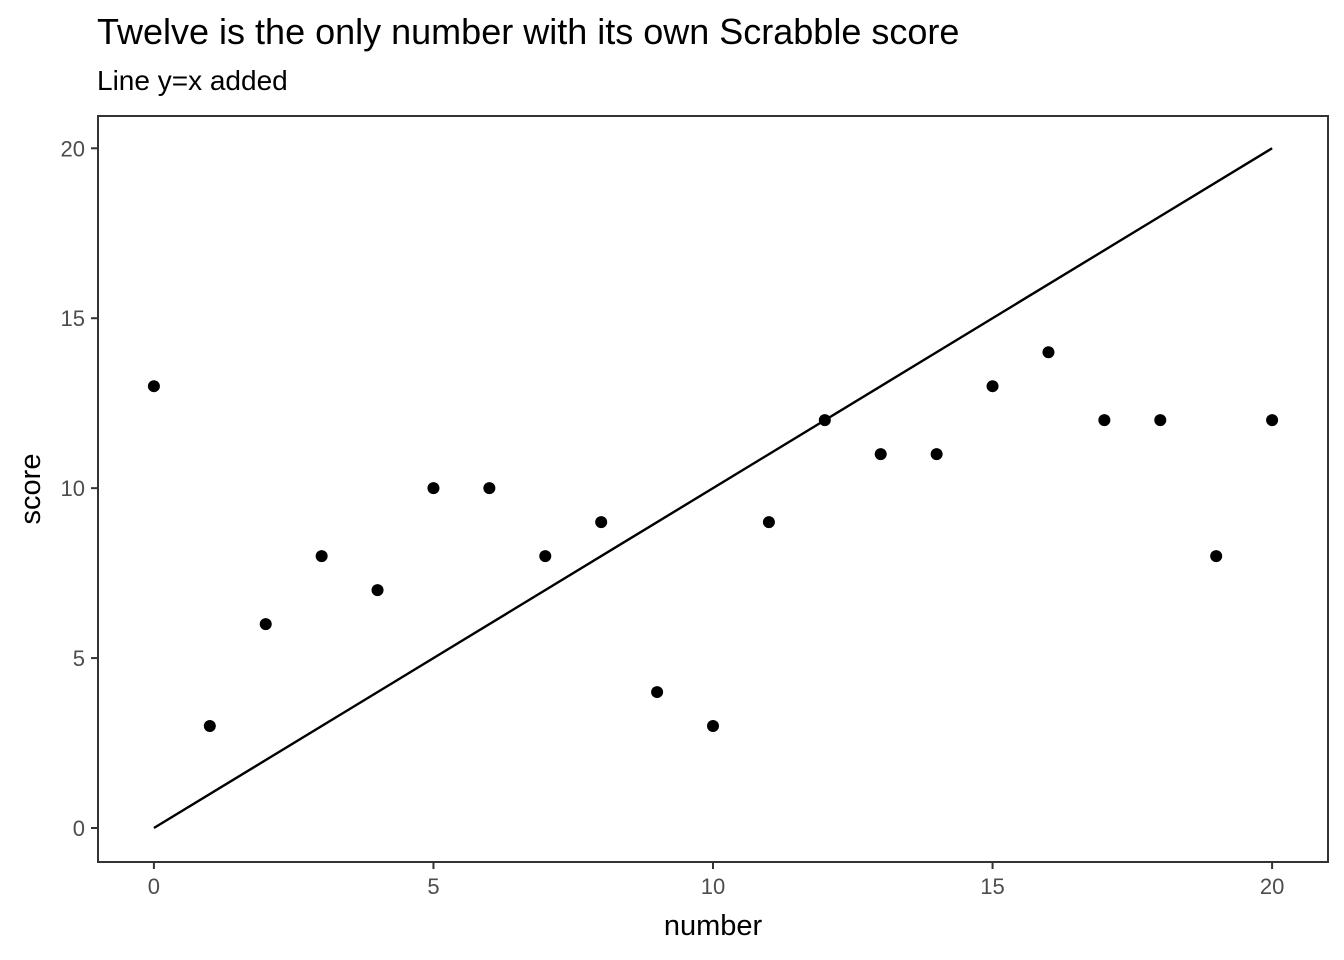 This screenshot has width=1344, height=960. Describe the element at coordinates (154, 886) in the screenshot. I see `x-tick-label: 0` at that location.